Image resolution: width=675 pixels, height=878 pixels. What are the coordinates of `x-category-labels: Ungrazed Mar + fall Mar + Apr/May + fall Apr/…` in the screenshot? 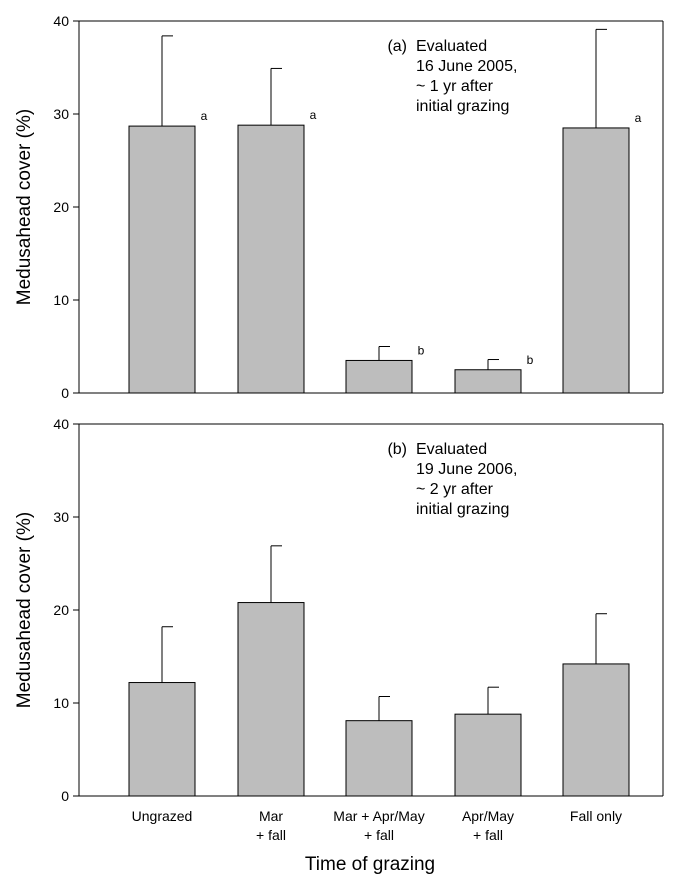 It's located at (377, 825).